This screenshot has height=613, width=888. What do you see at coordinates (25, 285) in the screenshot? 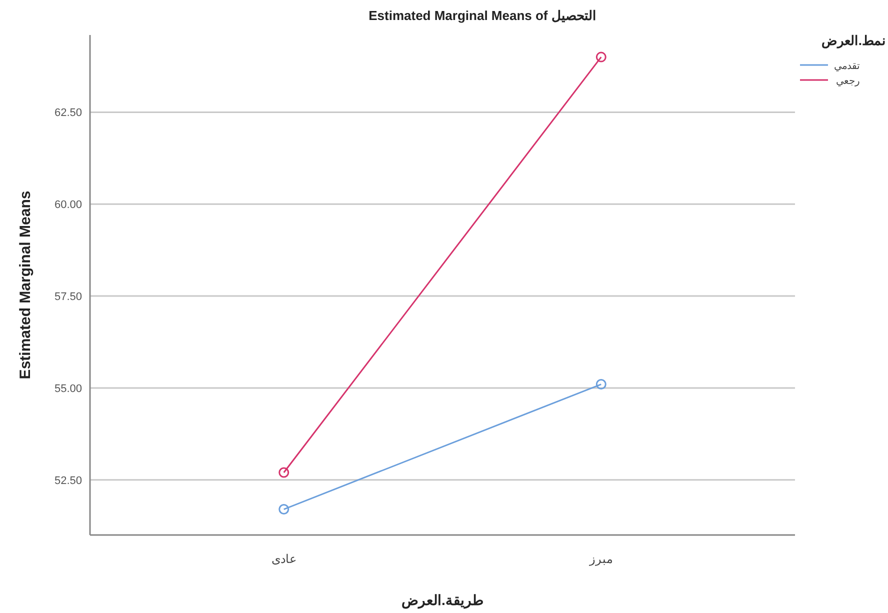
I see `y-axis-title: Estimated Marginal Means` at bounding box center [25, 285].